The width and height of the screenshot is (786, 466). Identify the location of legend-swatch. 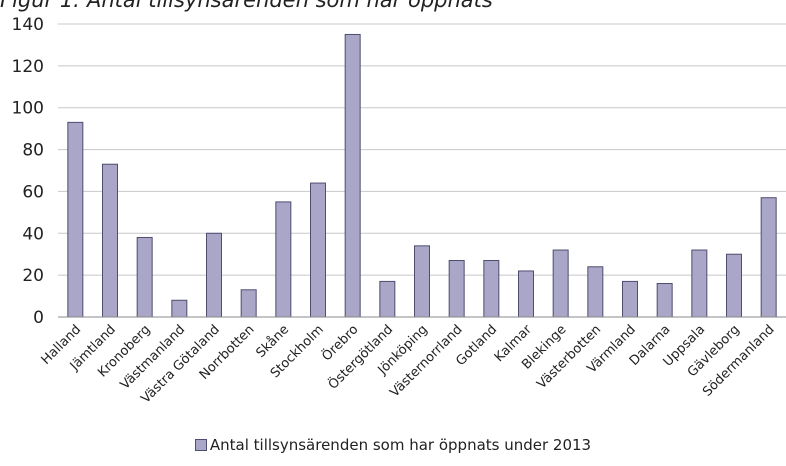
(200, 444).